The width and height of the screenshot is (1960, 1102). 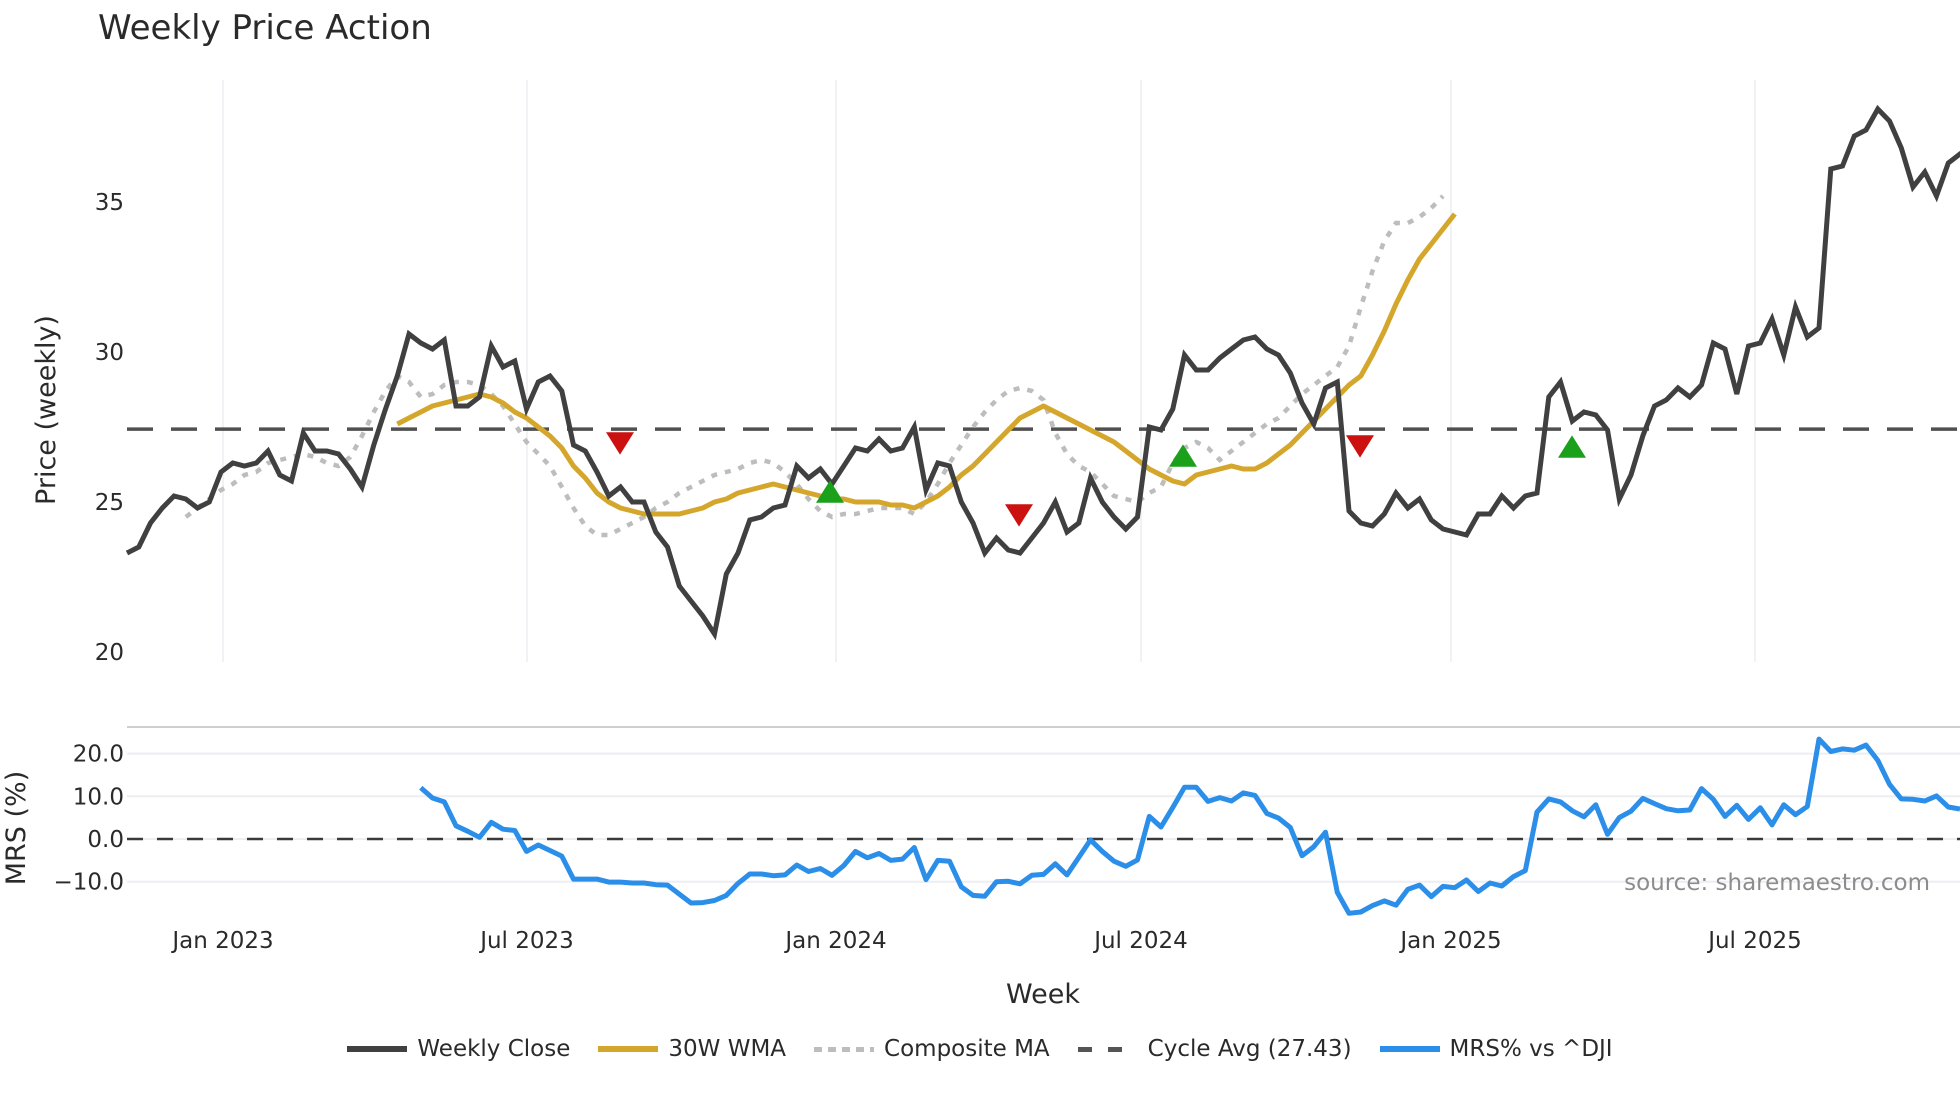 I want to click on mrs-y-ticks: 20.0 10.0 0.0 −10.0, so click(x=89, y=819).